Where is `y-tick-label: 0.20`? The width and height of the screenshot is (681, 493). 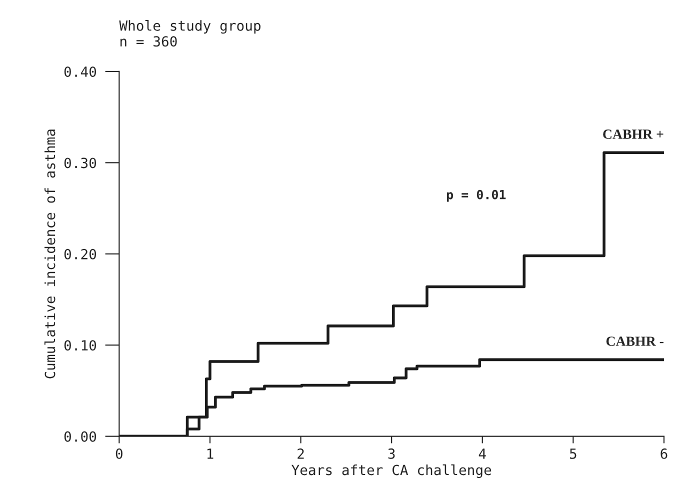
y-tick-label: 0.20 is located at coordinates (80, 254).